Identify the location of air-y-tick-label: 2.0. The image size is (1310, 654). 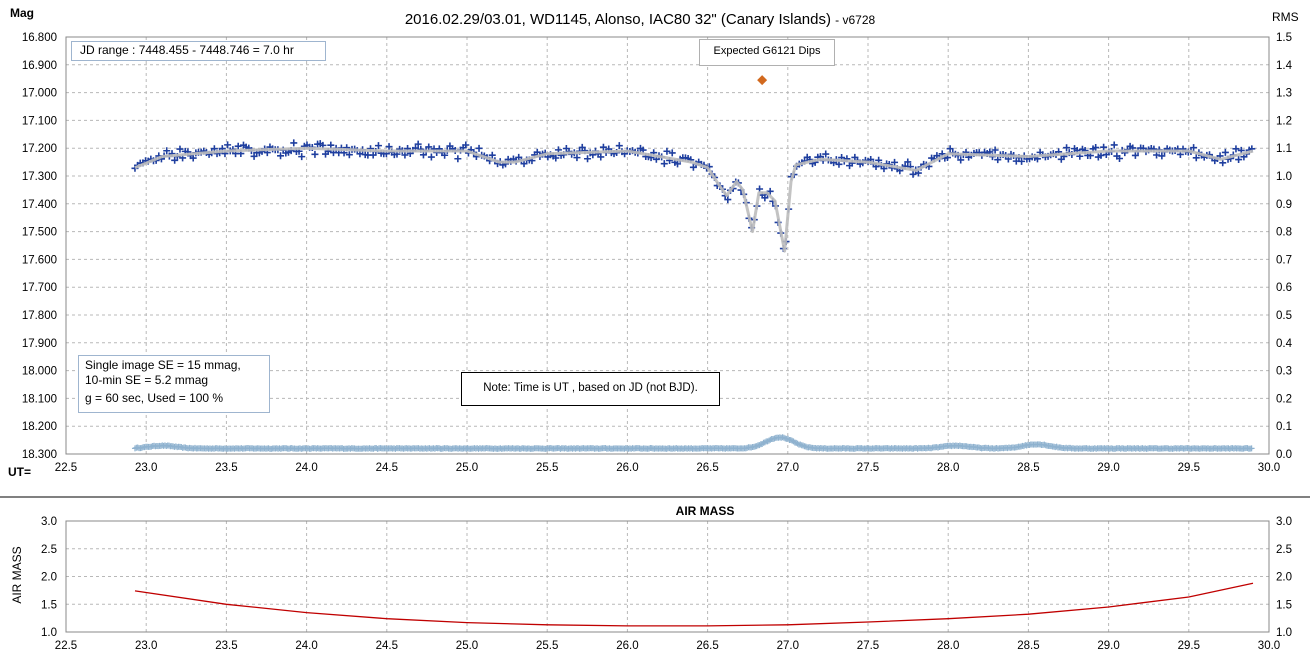
(49, 578).